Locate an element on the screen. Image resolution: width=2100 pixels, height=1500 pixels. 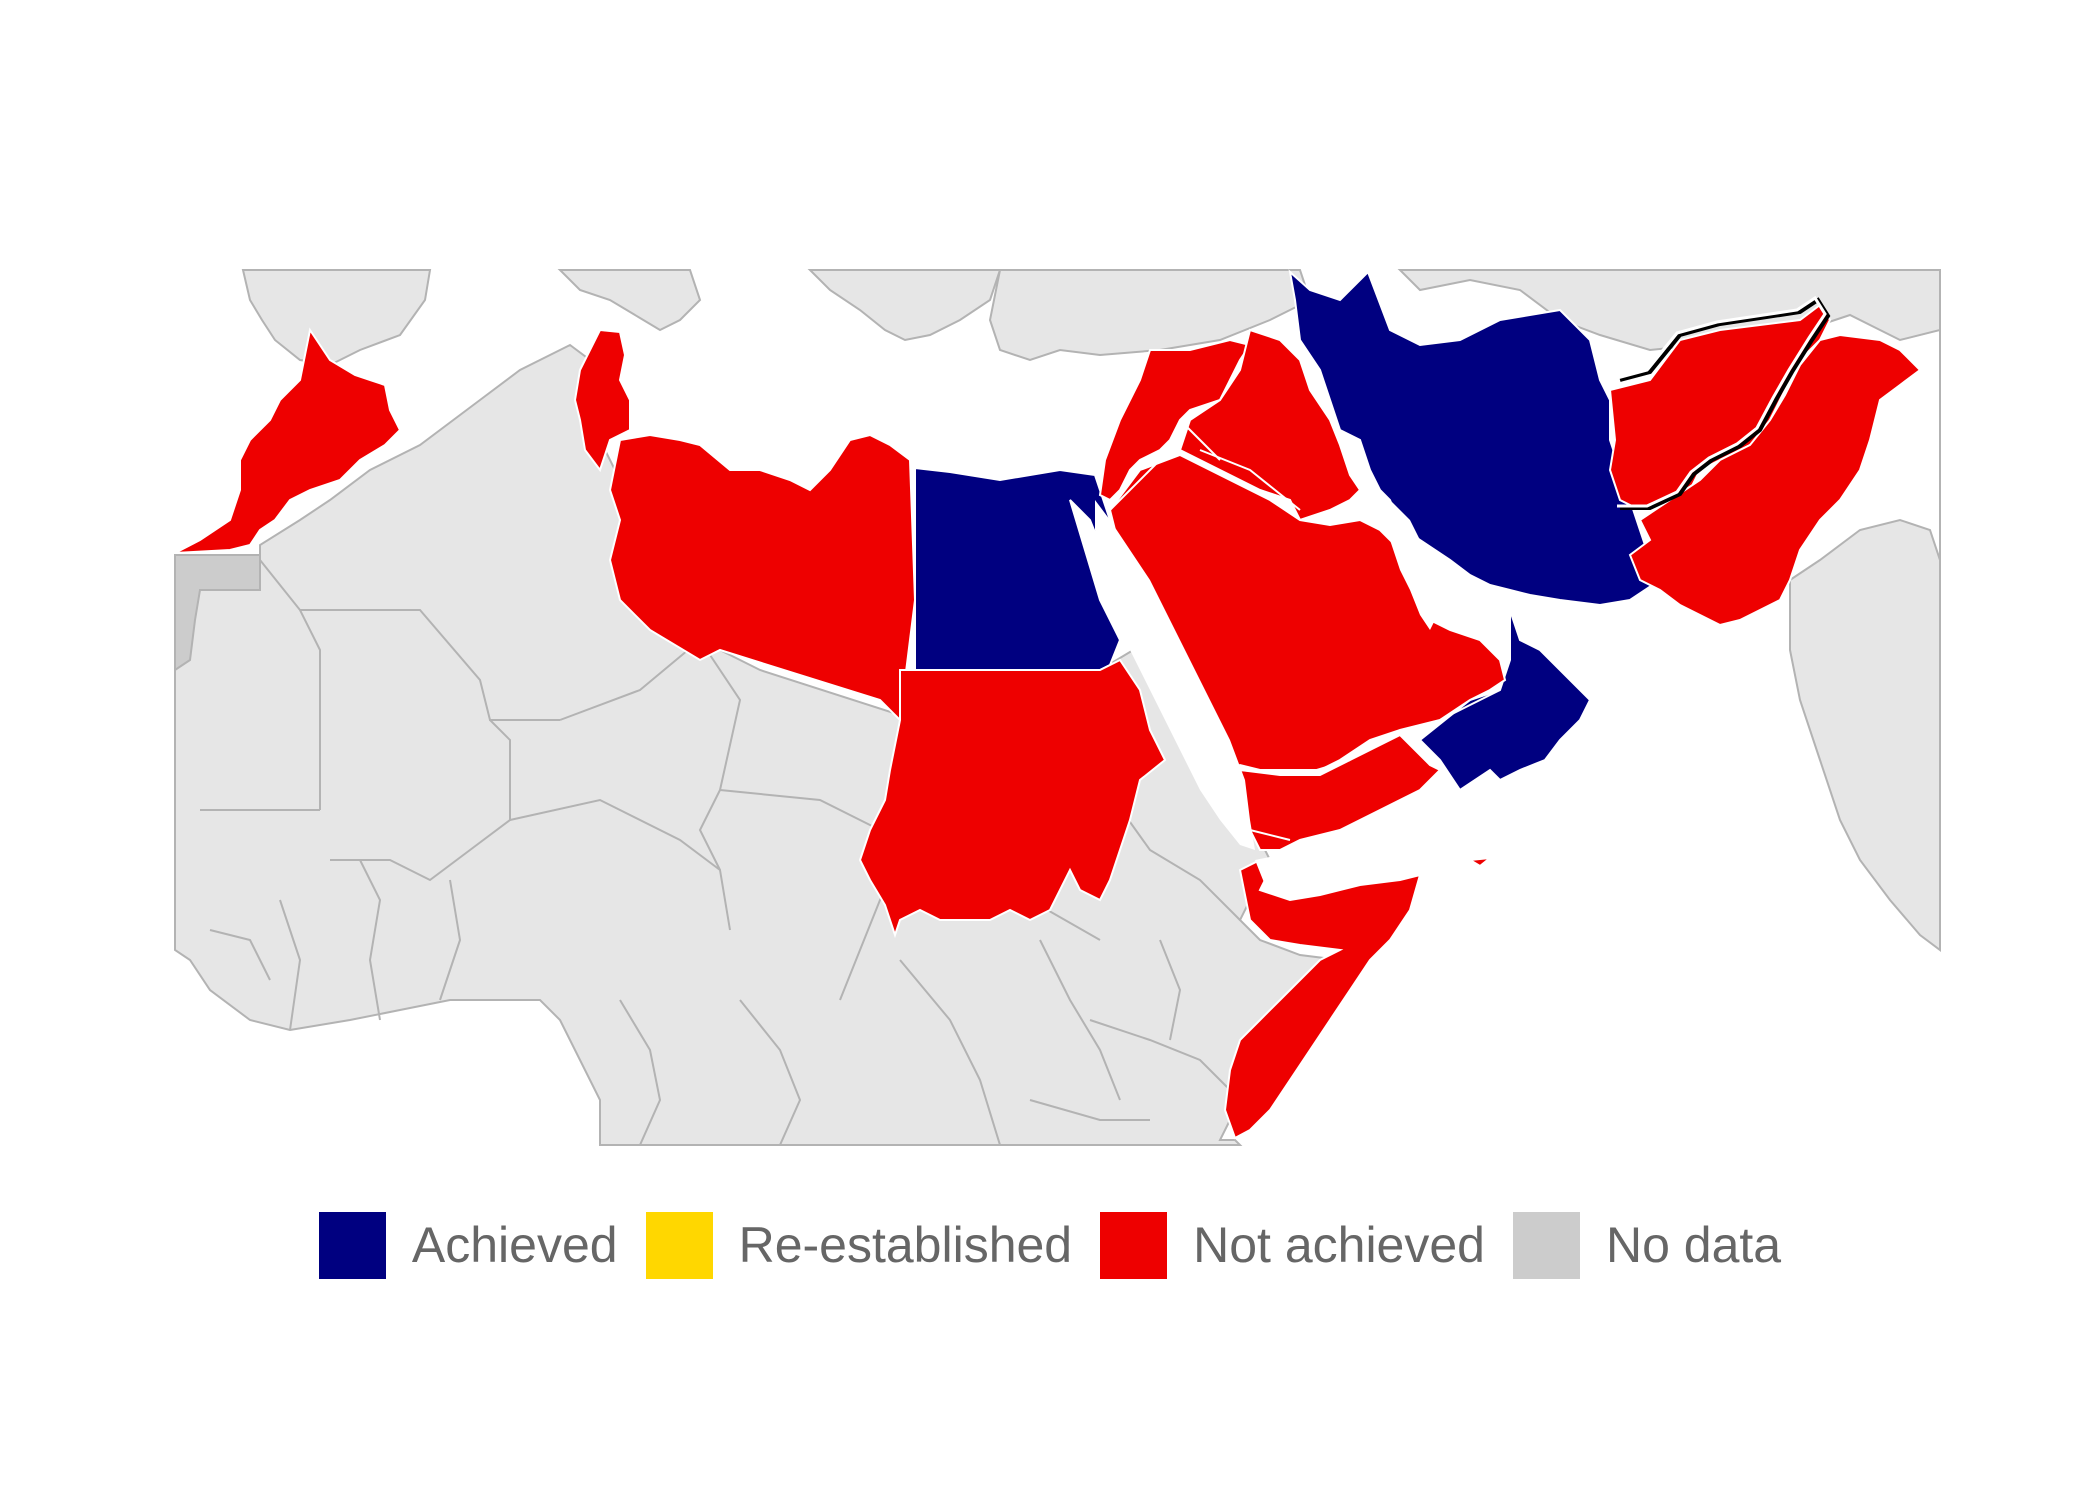
disputed-border-outline is located at coordinates (1721, 401).